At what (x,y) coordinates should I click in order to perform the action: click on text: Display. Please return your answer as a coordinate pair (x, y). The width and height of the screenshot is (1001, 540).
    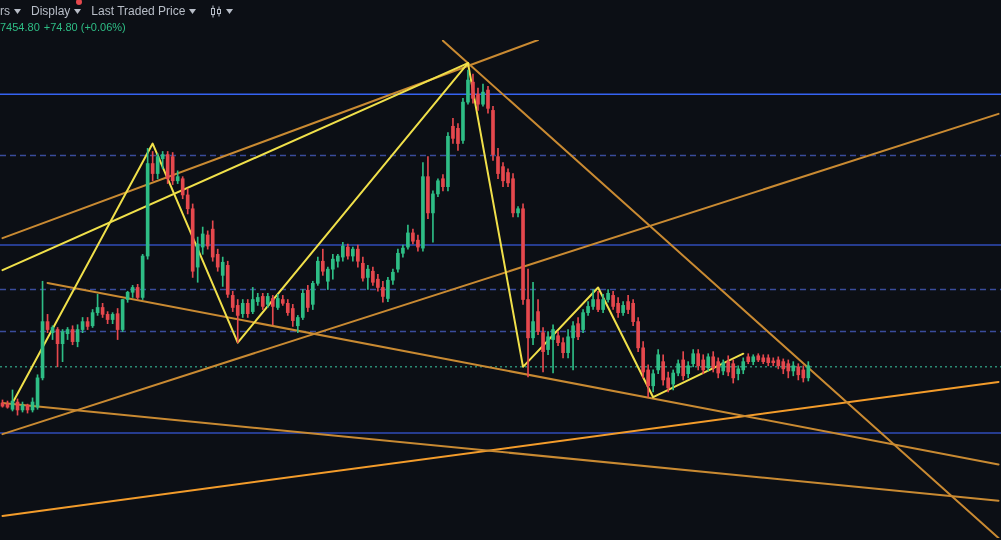
    Looking at the image, I should click on (51, 11).